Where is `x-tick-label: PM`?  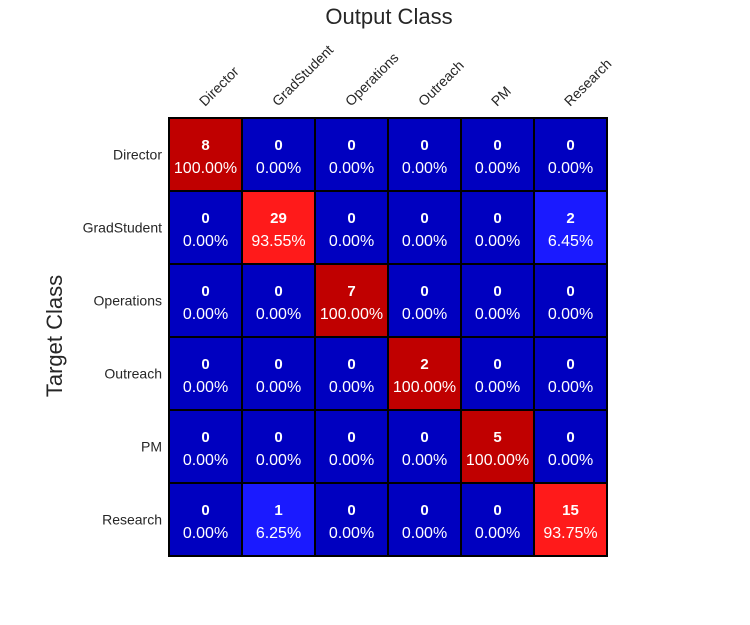 x-tick-label: PM is located at coordinates (501, 96).